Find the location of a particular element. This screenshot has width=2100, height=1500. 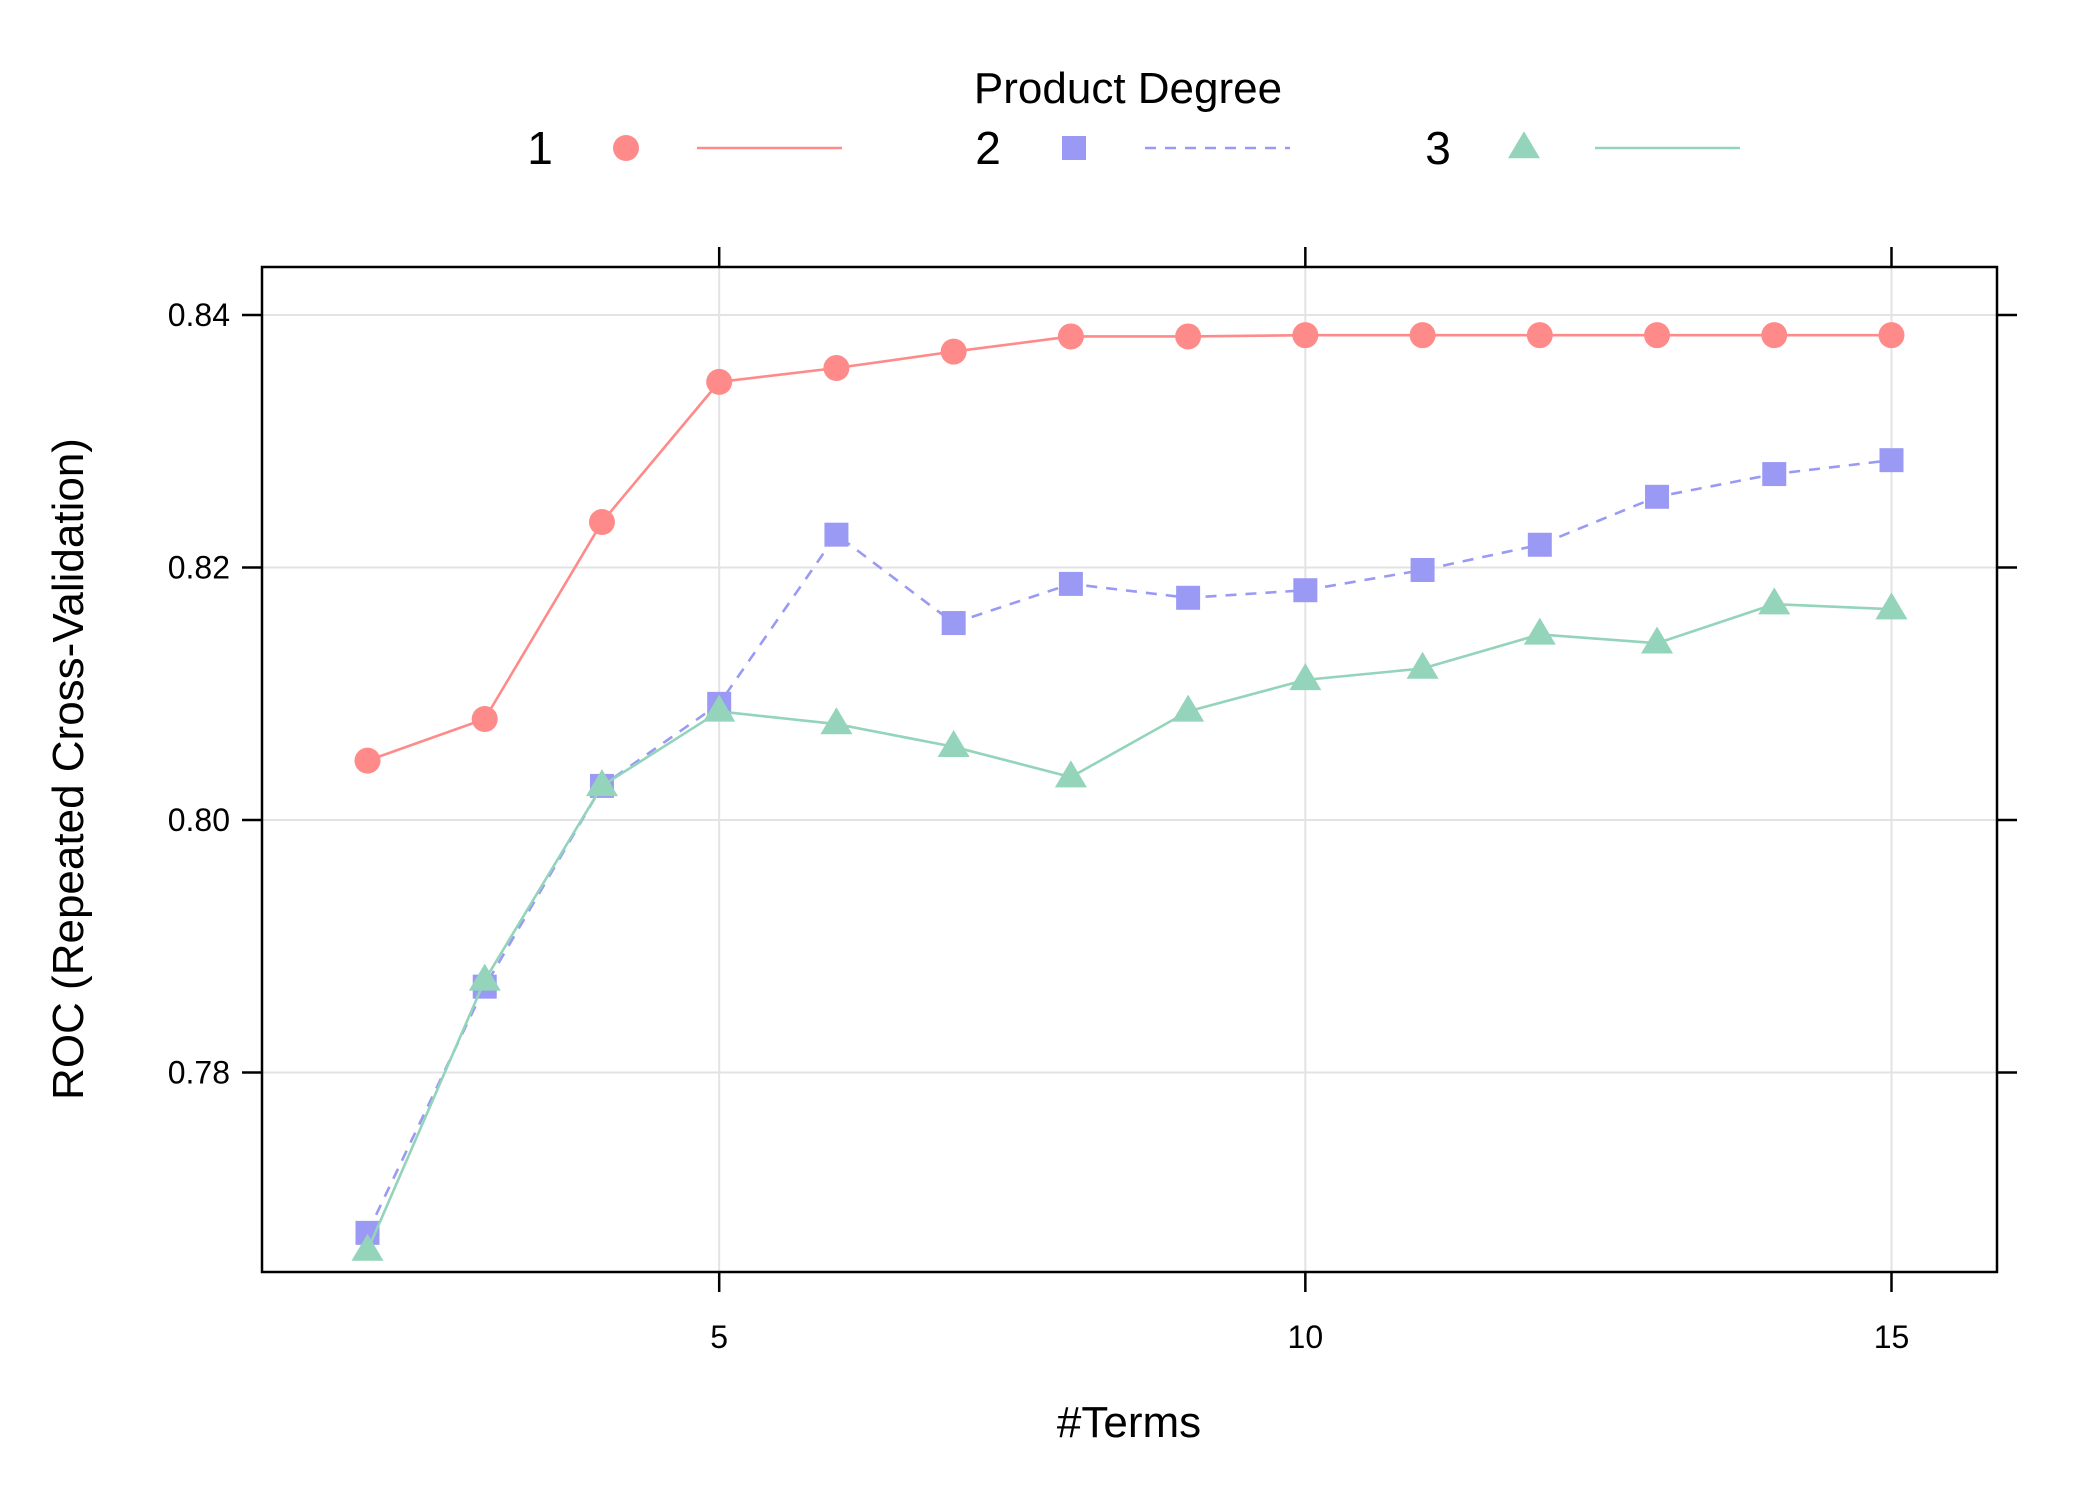

legend-items: 1 2 3 is located at coordinates (1133, 148).